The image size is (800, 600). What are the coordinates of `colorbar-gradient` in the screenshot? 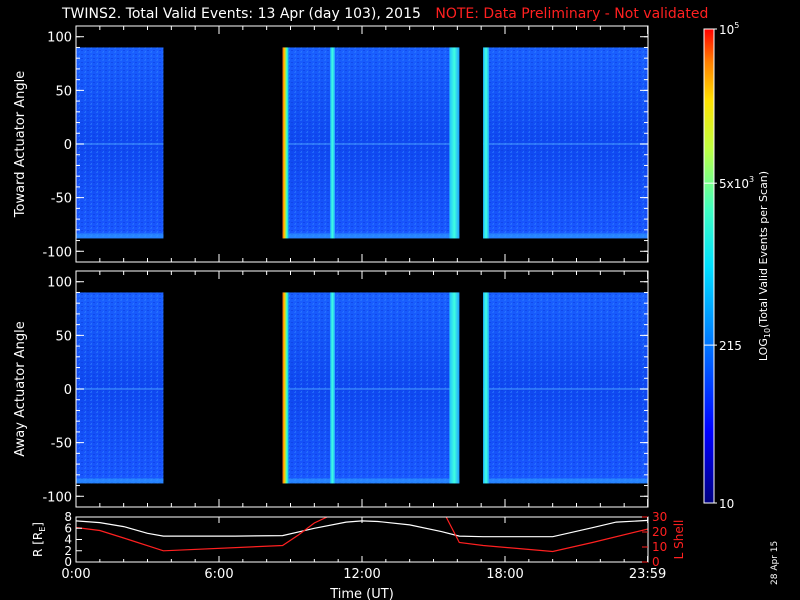 It's located at (709, 266).